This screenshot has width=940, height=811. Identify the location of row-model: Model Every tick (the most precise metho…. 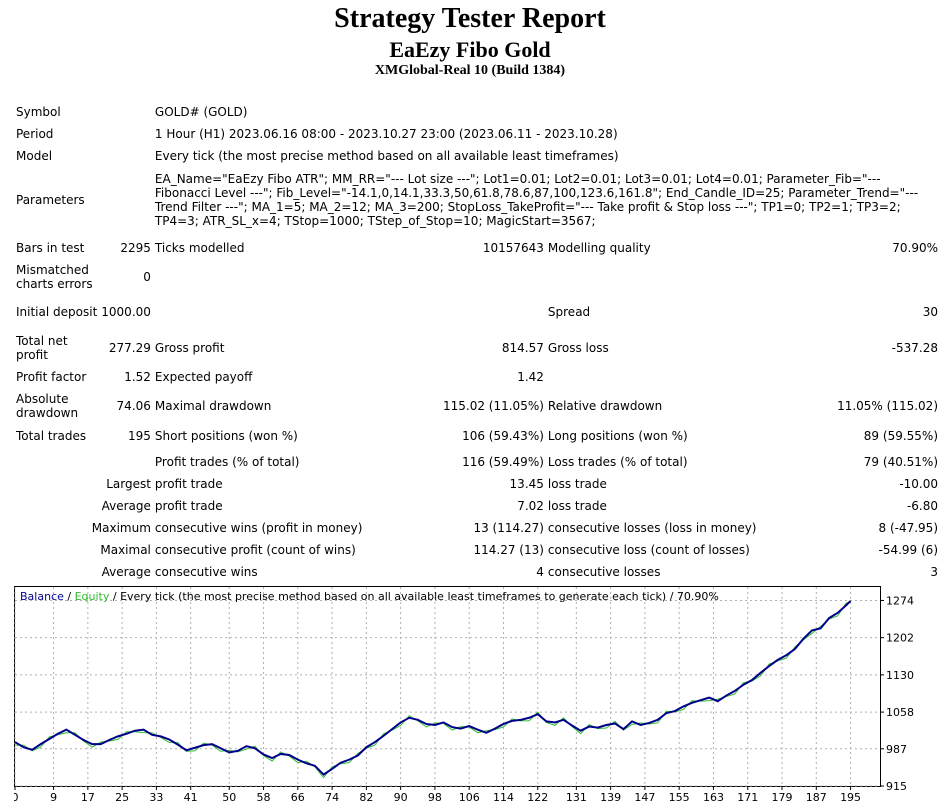
(477, 156).